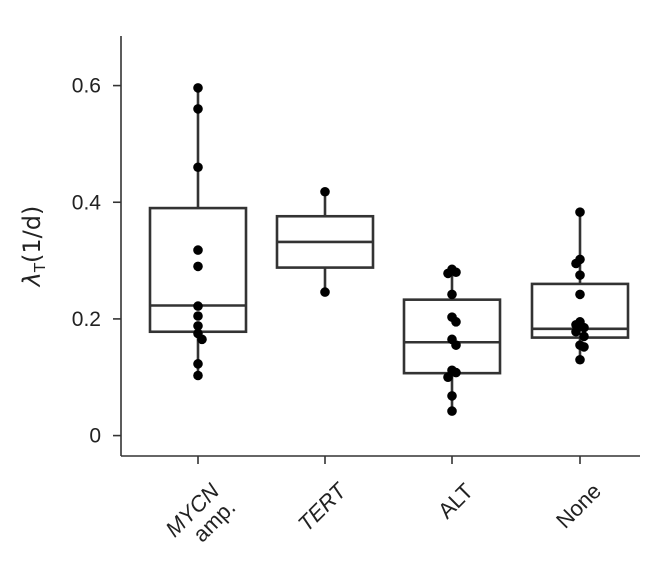  I want to click on y-axis-label-symbol: λ, so click(32, 280).